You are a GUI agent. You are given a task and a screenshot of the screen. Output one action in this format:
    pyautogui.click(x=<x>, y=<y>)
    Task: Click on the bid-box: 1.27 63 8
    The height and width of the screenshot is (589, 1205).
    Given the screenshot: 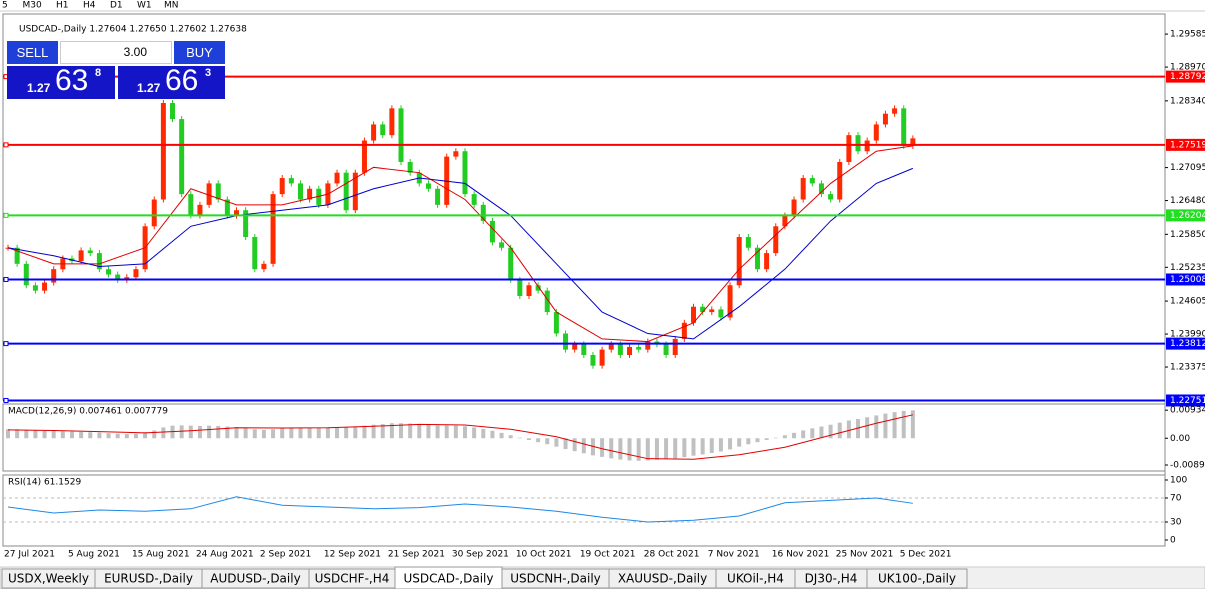 What is the action you would take?
    pyautogui.click(x=61, y=81)
    